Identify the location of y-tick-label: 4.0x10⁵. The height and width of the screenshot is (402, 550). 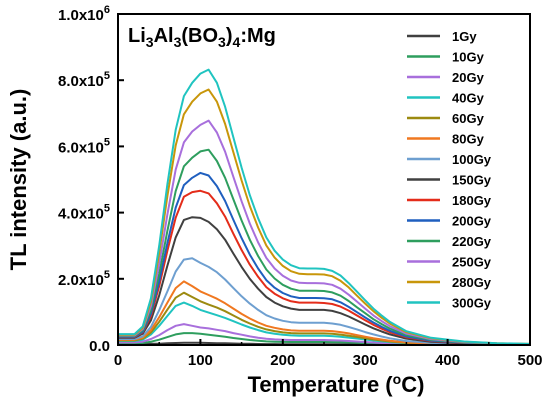
(84, 213).